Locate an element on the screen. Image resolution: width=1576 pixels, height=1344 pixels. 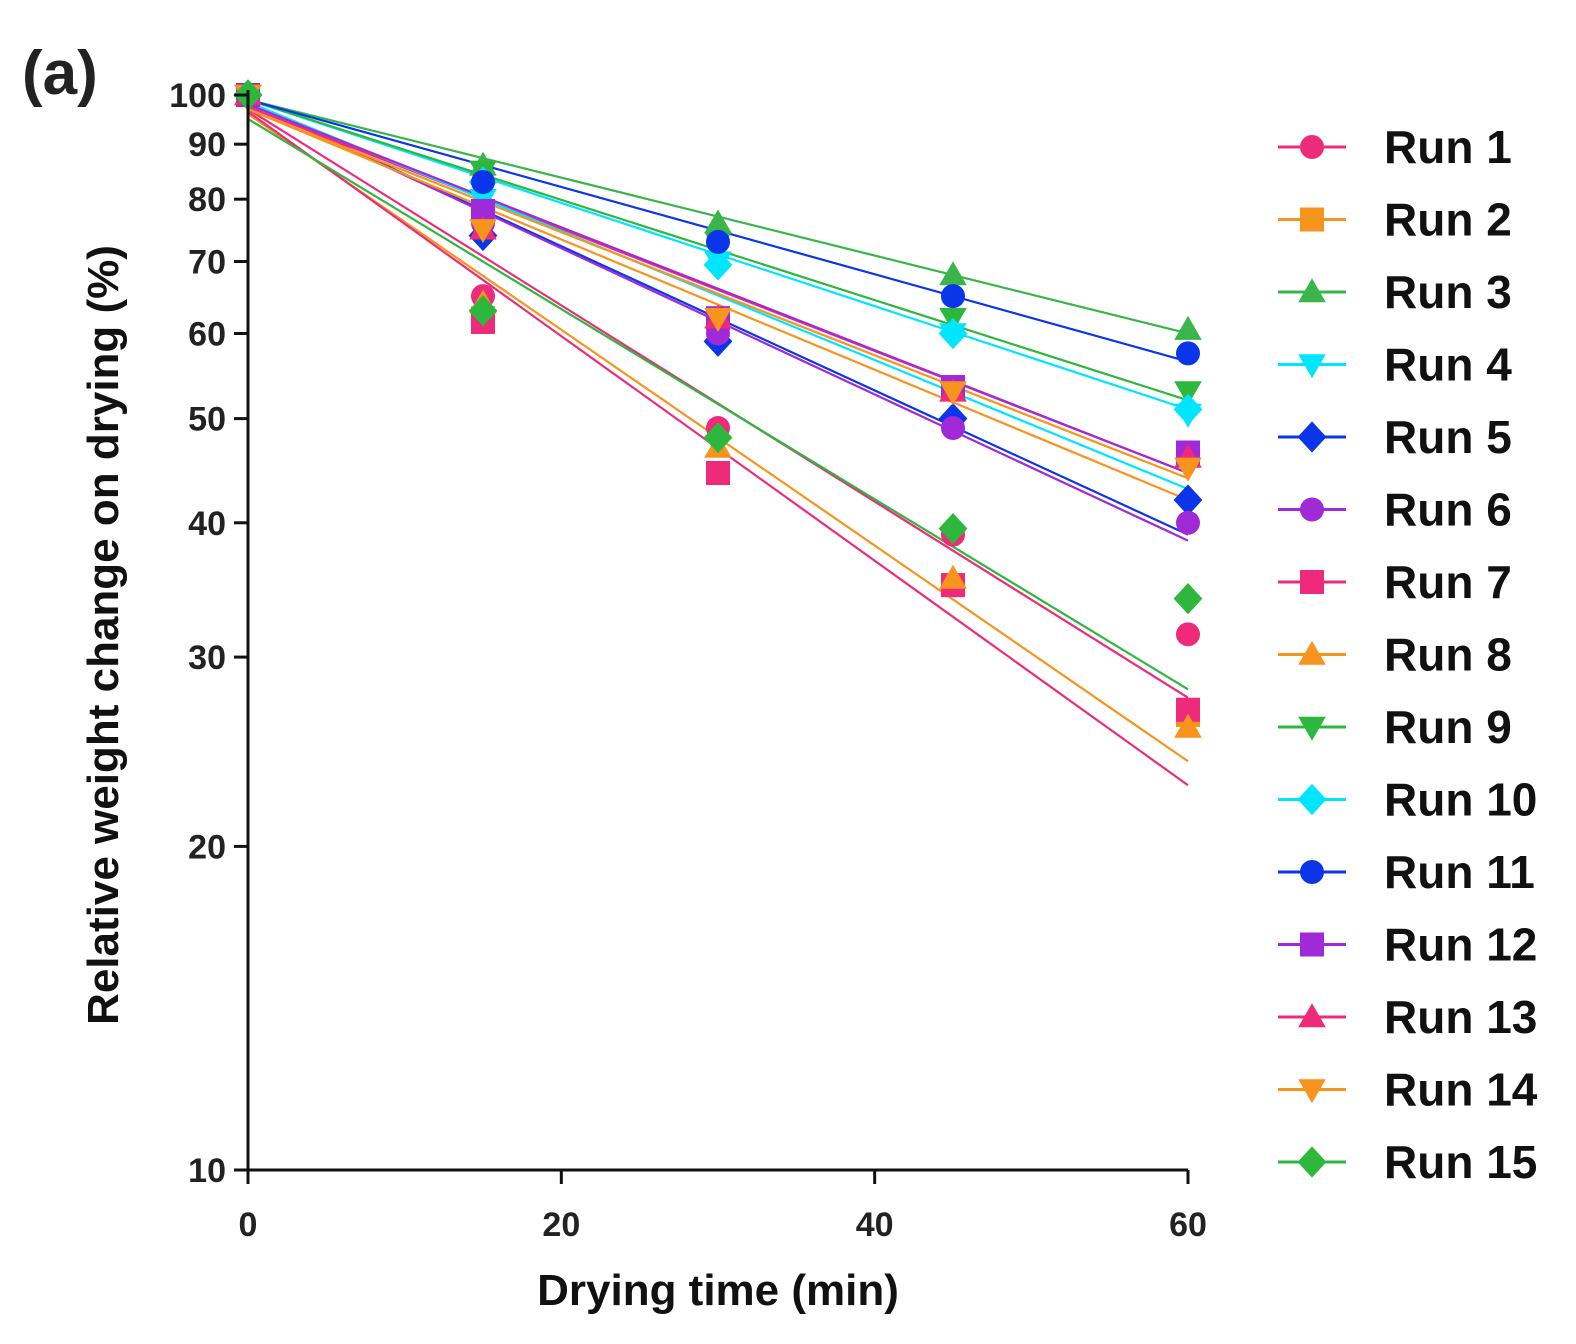
y-axis-title: Relative weight change on drying (%) is located at coordinates (103, 635).